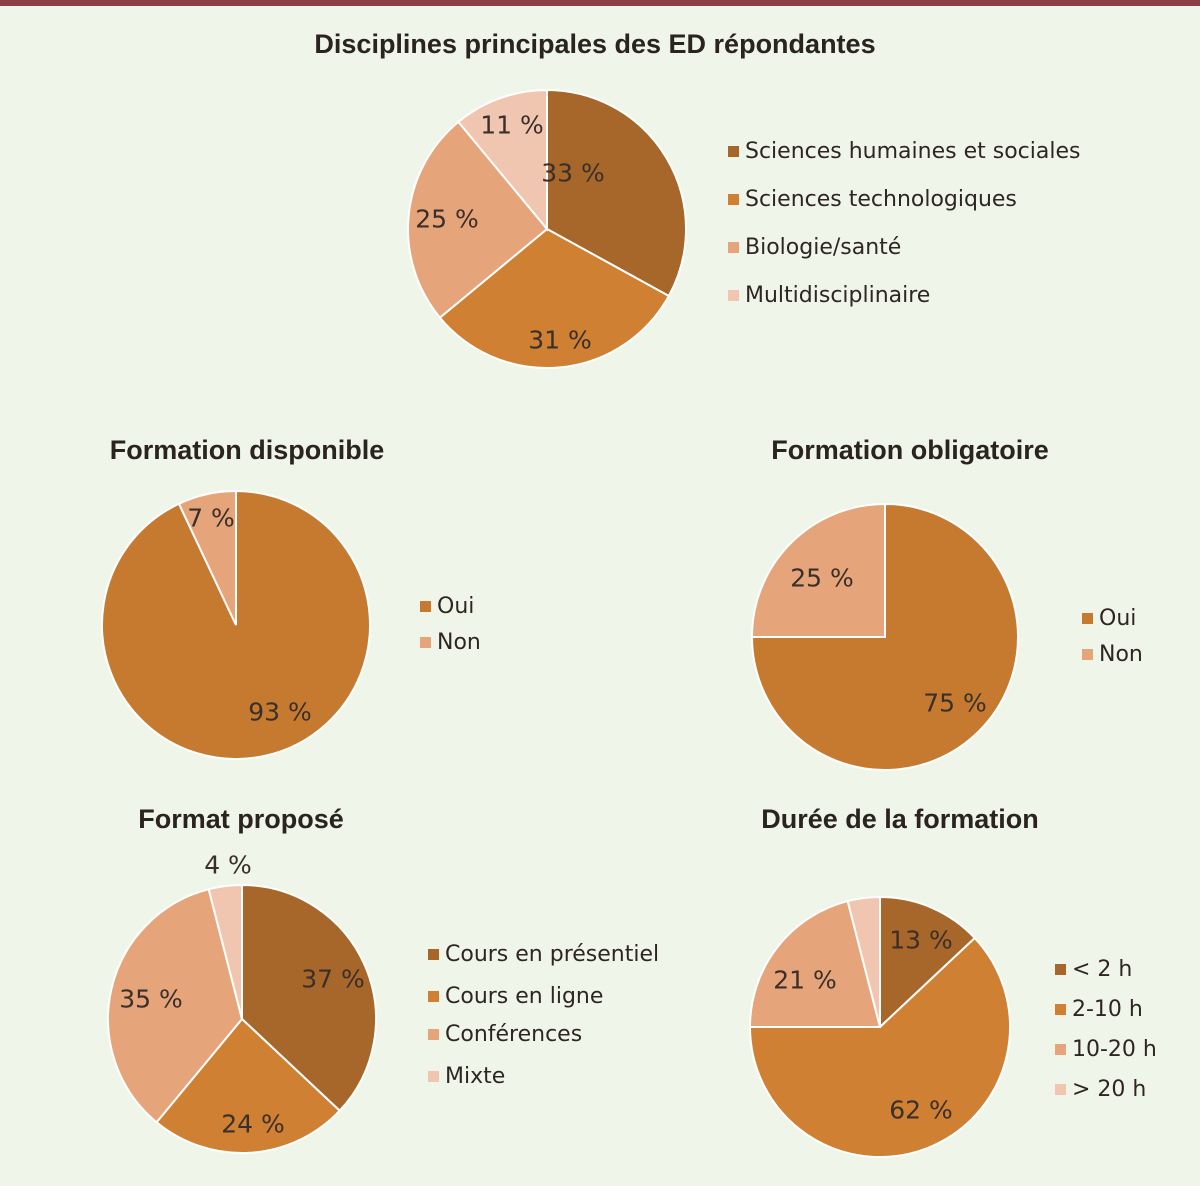  Describe the element at coordinates (1102, 969) in the screenshot. I see `legend-label: < 2 h` at that location.